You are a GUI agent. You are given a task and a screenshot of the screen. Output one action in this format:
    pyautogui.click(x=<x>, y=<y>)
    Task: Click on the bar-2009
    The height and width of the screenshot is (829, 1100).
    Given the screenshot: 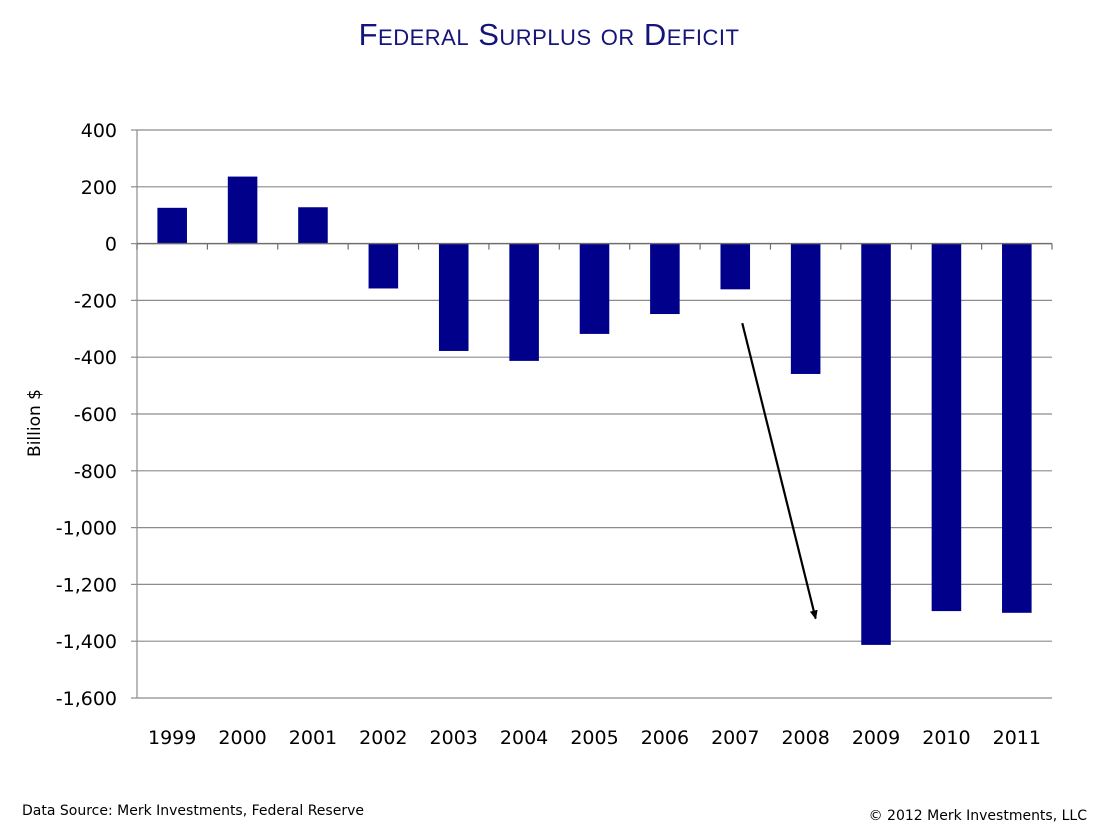 What is the action you would take?
    pyautogui.click(x=876, y=444)
    